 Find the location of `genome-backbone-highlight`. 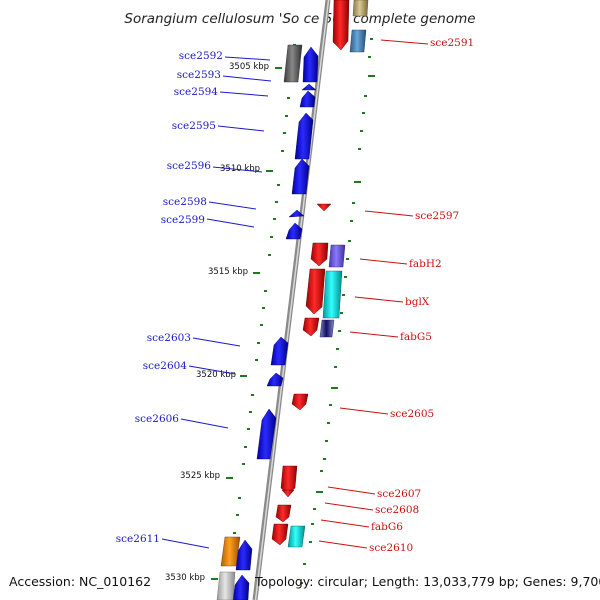

genome-backbone-highlight is located at coordinates (292, 300).